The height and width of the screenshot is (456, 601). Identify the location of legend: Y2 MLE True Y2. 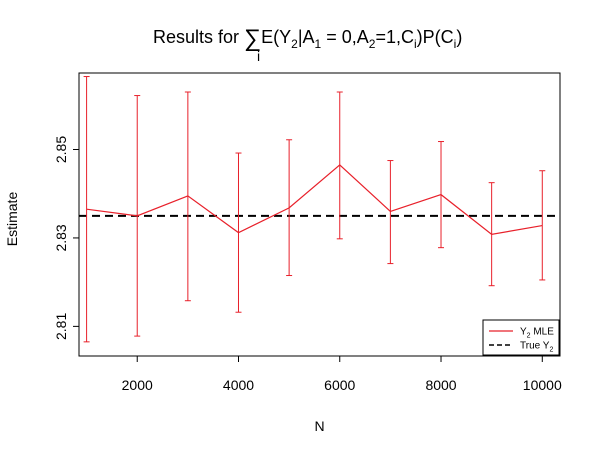
(521, 337).